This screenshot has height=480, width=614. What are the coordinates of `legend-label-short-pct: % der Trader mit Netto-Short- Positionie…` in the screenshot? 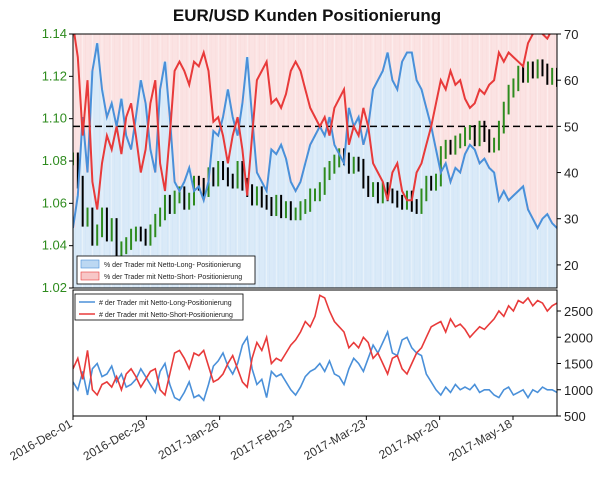 It's located at (173, 277).